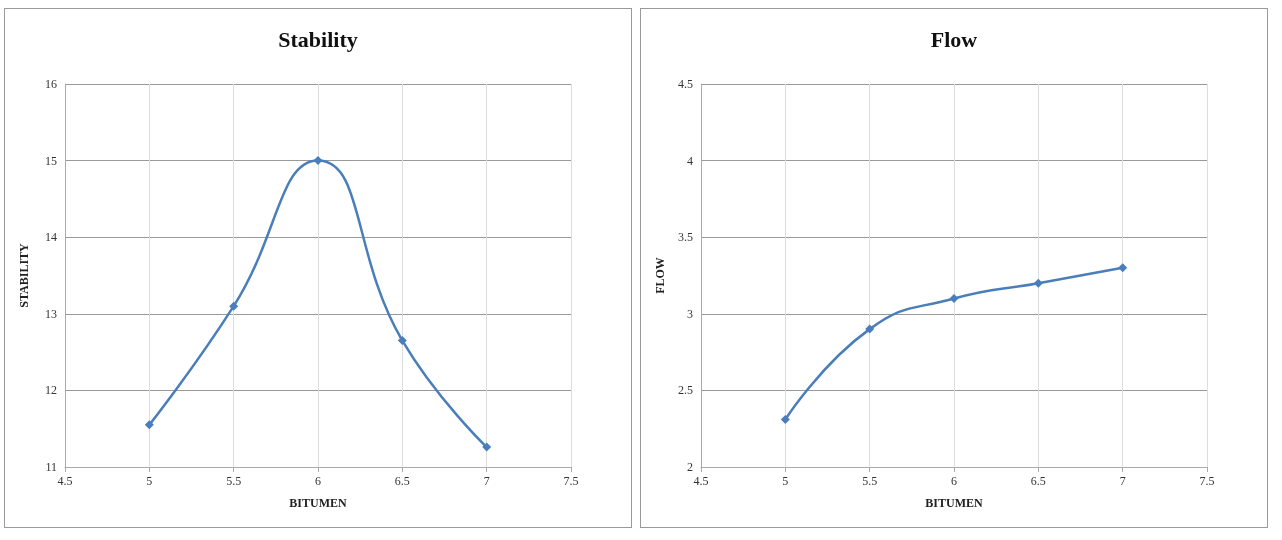 This screenshot has height=540, width=1282. What do you see at coordinates (685, 84) in the screenshot?
I see `y-tick-label: 4.5` at bounding box center [685, 84].